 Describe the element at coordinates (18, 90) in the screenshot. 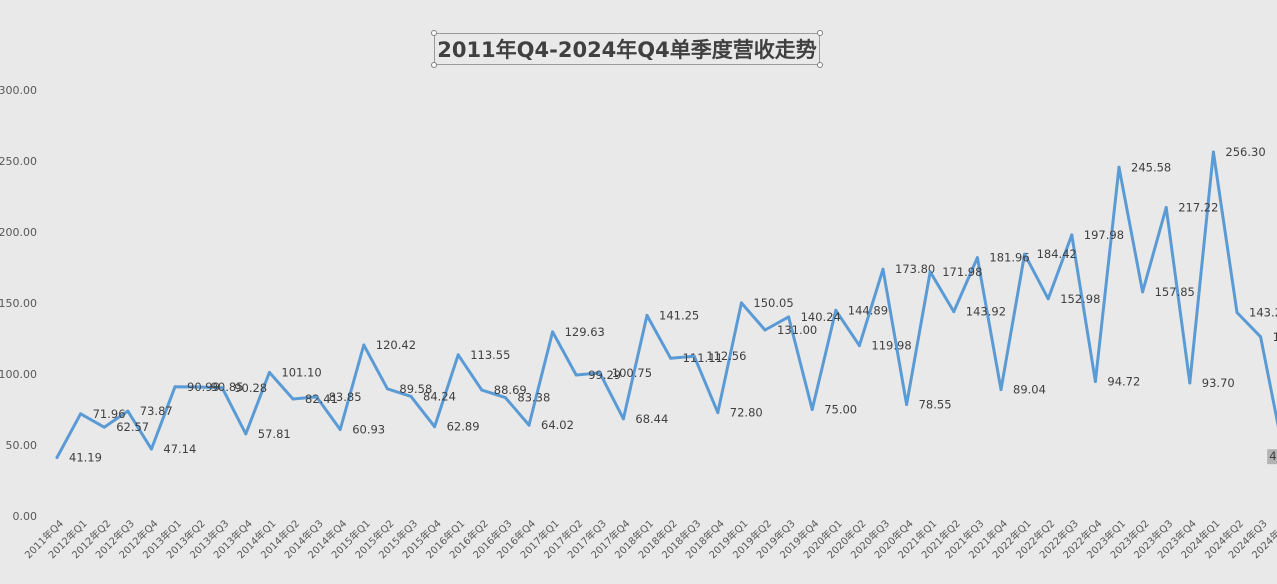

I see `y-tick-label: 300.00` at that location.